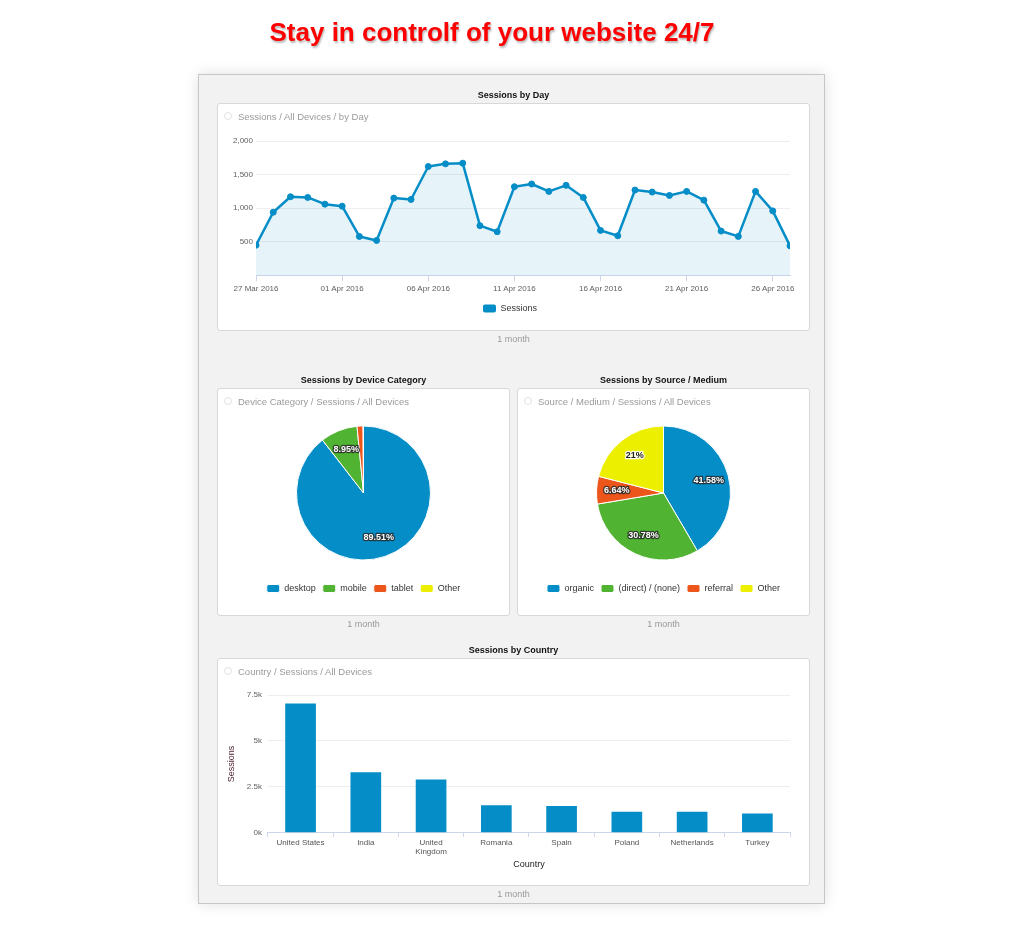 The width and height of the screenshot is (1024, 932). I want to click on legend-label: Sessions, so click(519, 307).